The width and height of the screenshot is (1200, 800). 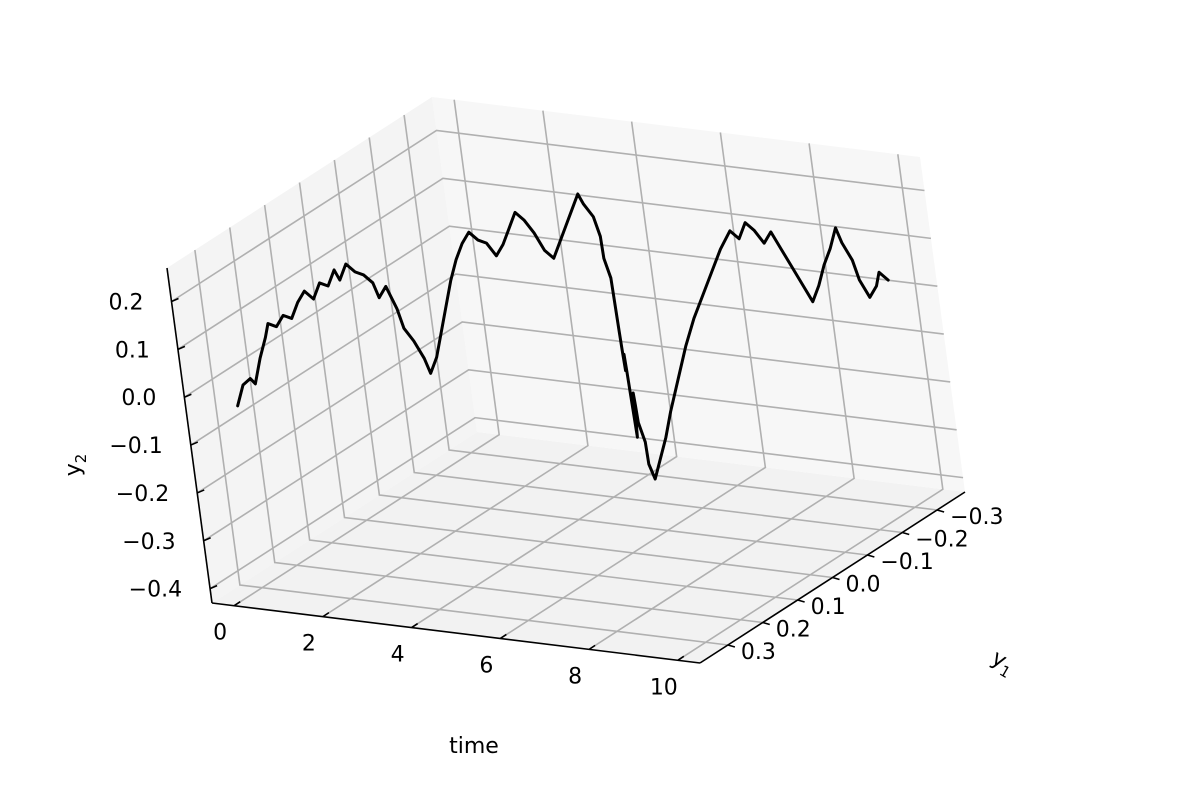 What do you see at coordinates (220, 633) in the screenshot?
I see `x-tick-label: 0` at bounding box center [220, 633].